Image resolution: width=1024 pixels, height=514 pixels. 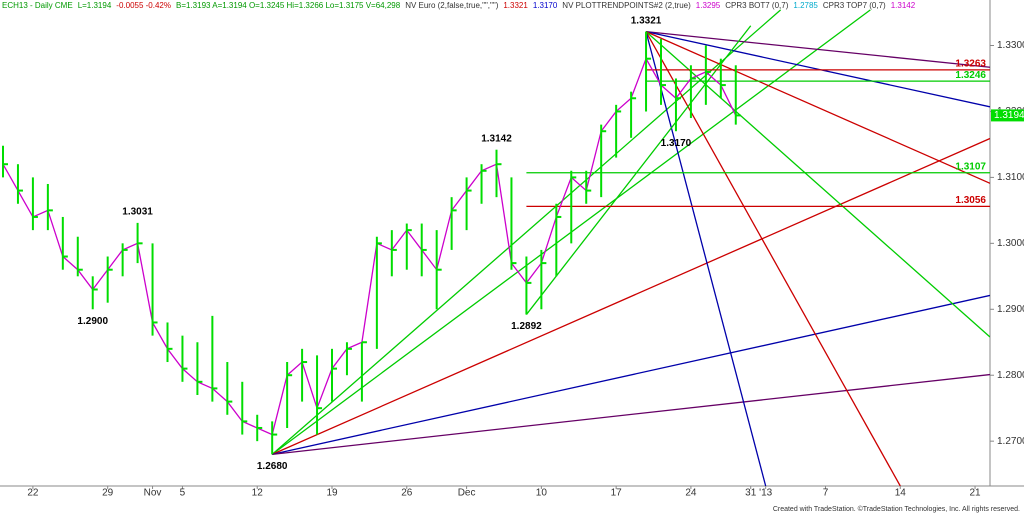 What do you see at coordinates (1010, 375) in the screenshot?
I see `y-tick-label: 1.2800` at bounding box center [1010, 375].